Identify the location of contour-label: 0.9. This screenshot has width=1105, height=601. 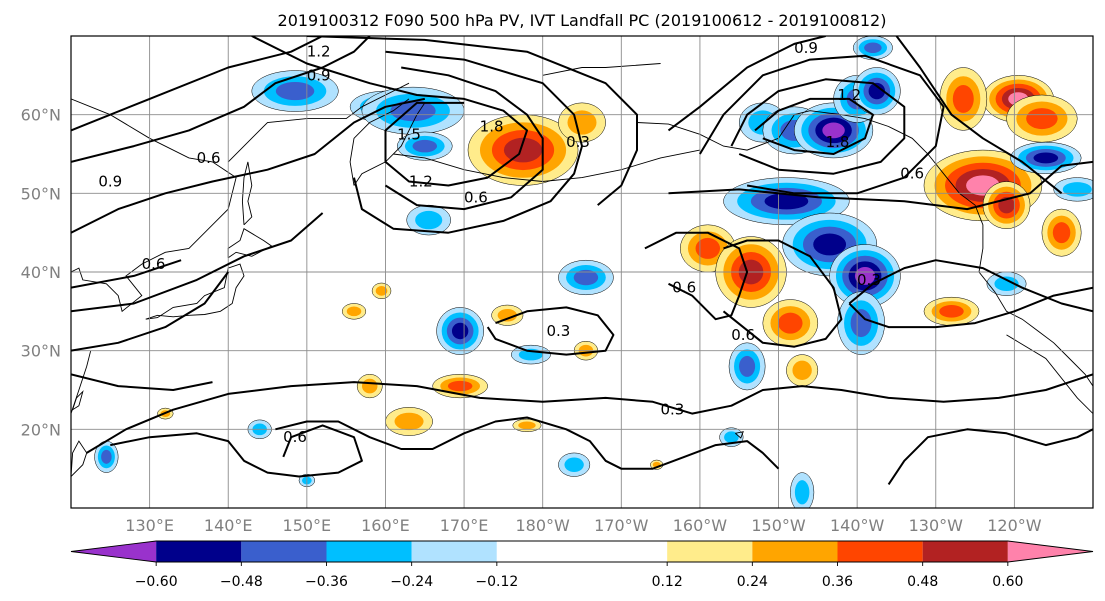
(110, 182).